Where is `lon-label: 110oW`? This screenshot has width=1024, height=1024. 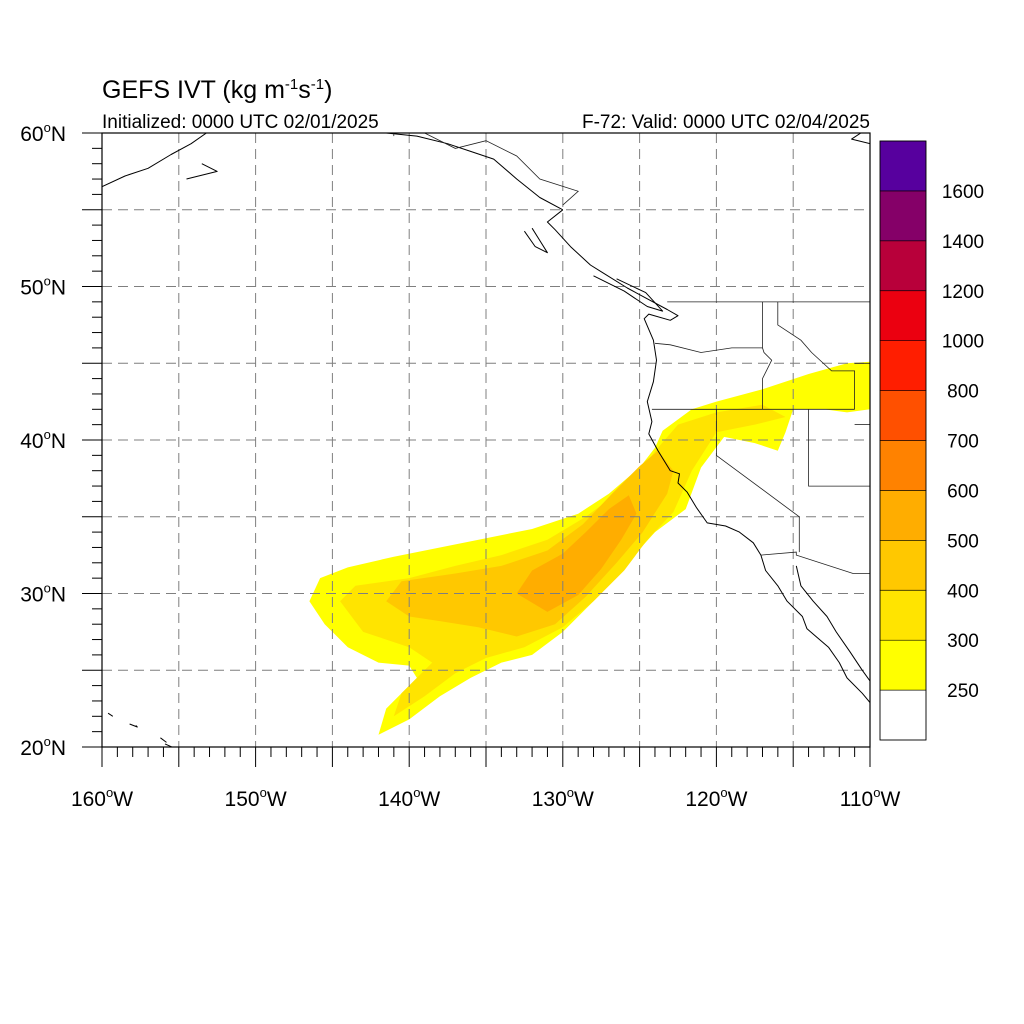
lon-label: 110oW is located at coordinates (870, 798).